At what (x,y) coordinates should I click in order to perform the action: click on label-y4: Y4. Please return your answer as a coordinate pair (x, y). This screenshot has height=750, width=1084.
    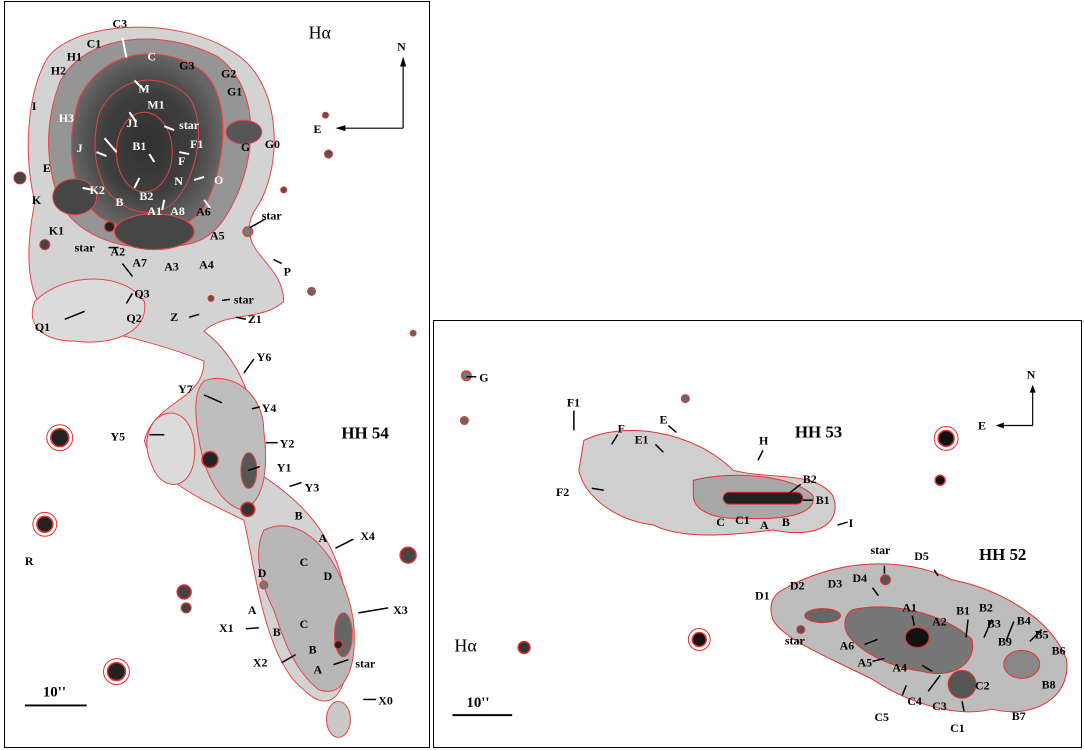
    Looking at the image, I should click on (269, 408).